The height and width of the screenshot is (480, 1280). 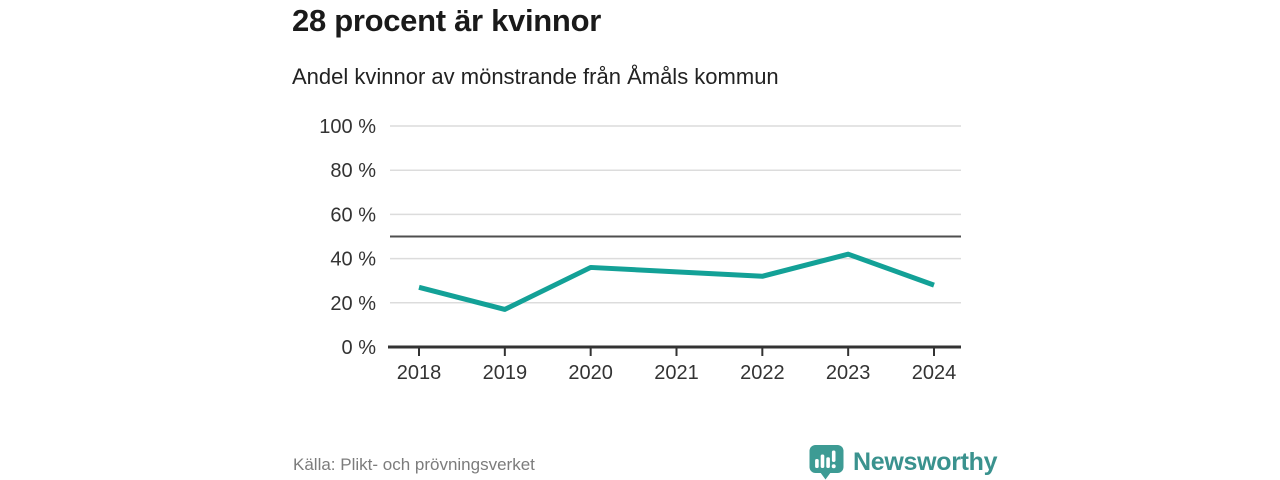 What do you see at coordinates (848, 373) in the screenshot?
I see `x-tick-label: 2023` at bounding box center [848, 373].